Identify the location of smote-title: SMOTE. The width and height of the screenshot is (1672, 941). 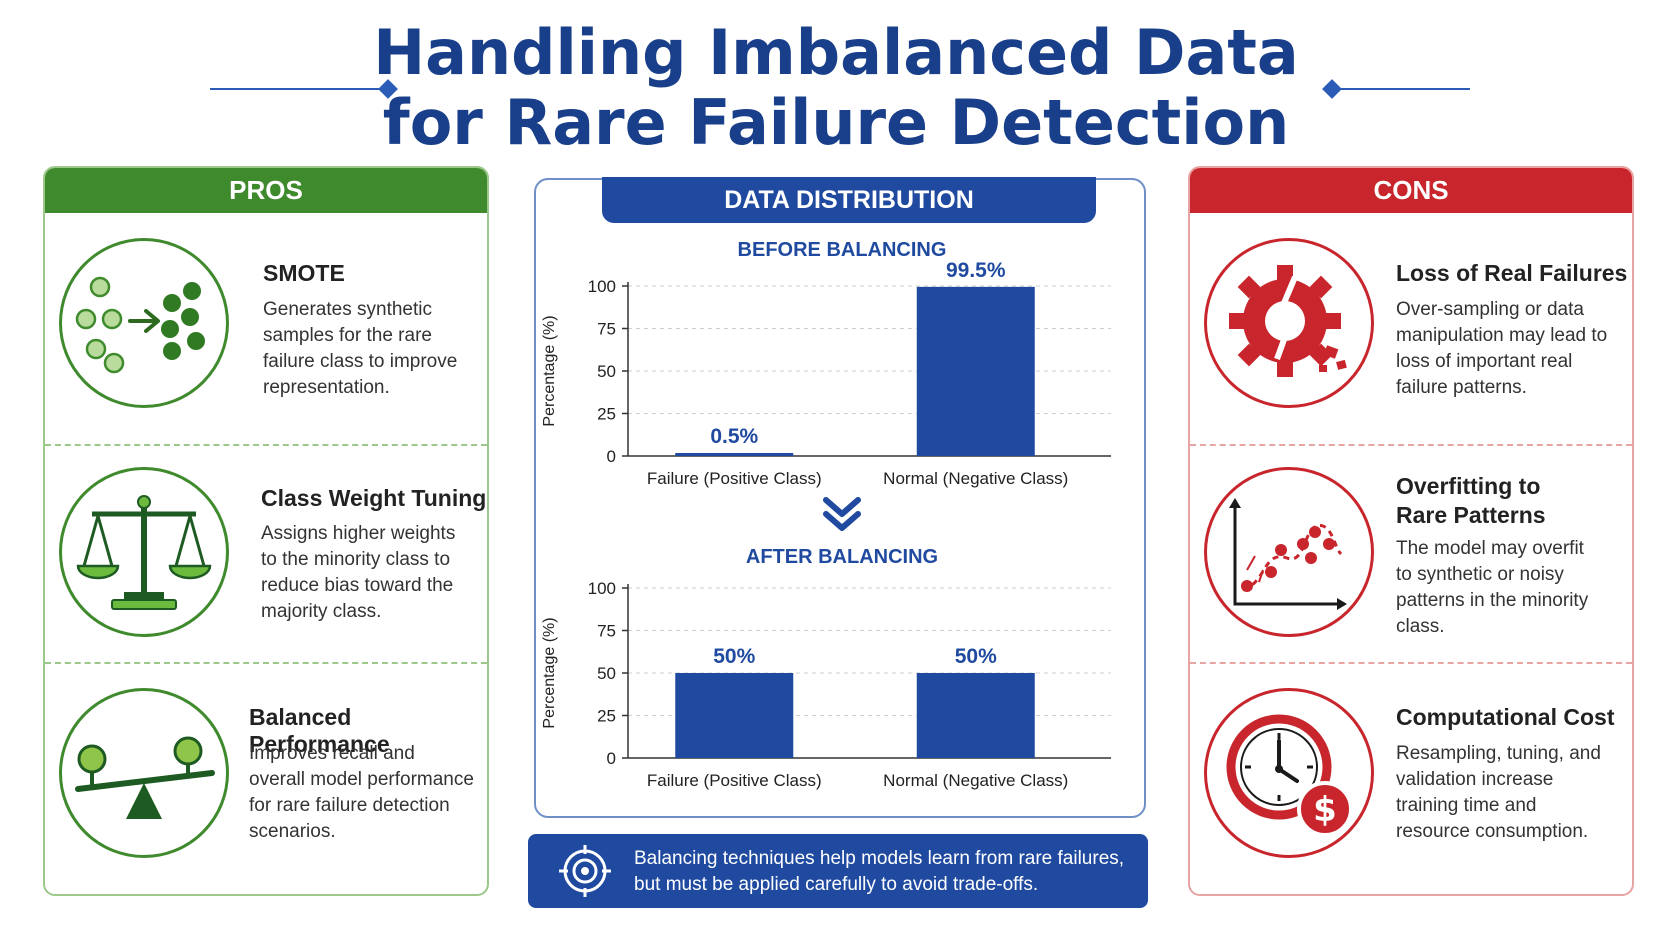
(304, 273).